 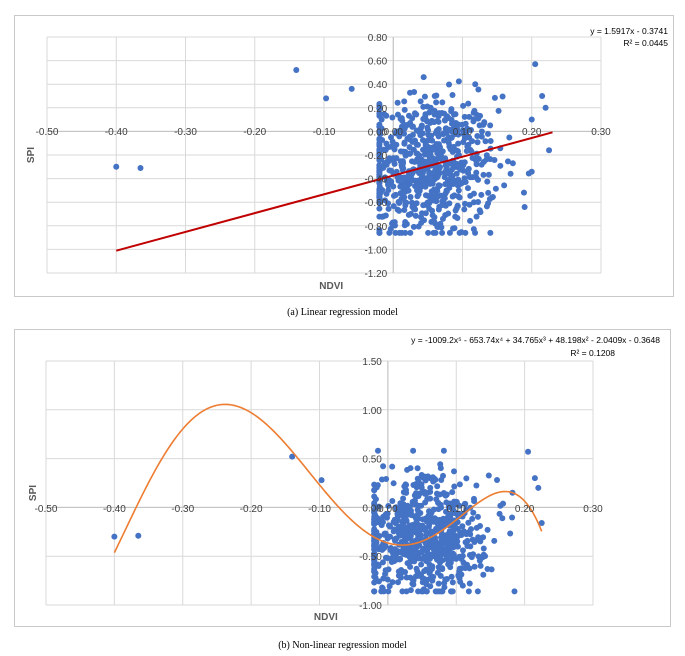 What do you see at coordinates (114, 509) in the screenshot?
I see `x-tick-label: -0.40` at bounding box center [114, 509].